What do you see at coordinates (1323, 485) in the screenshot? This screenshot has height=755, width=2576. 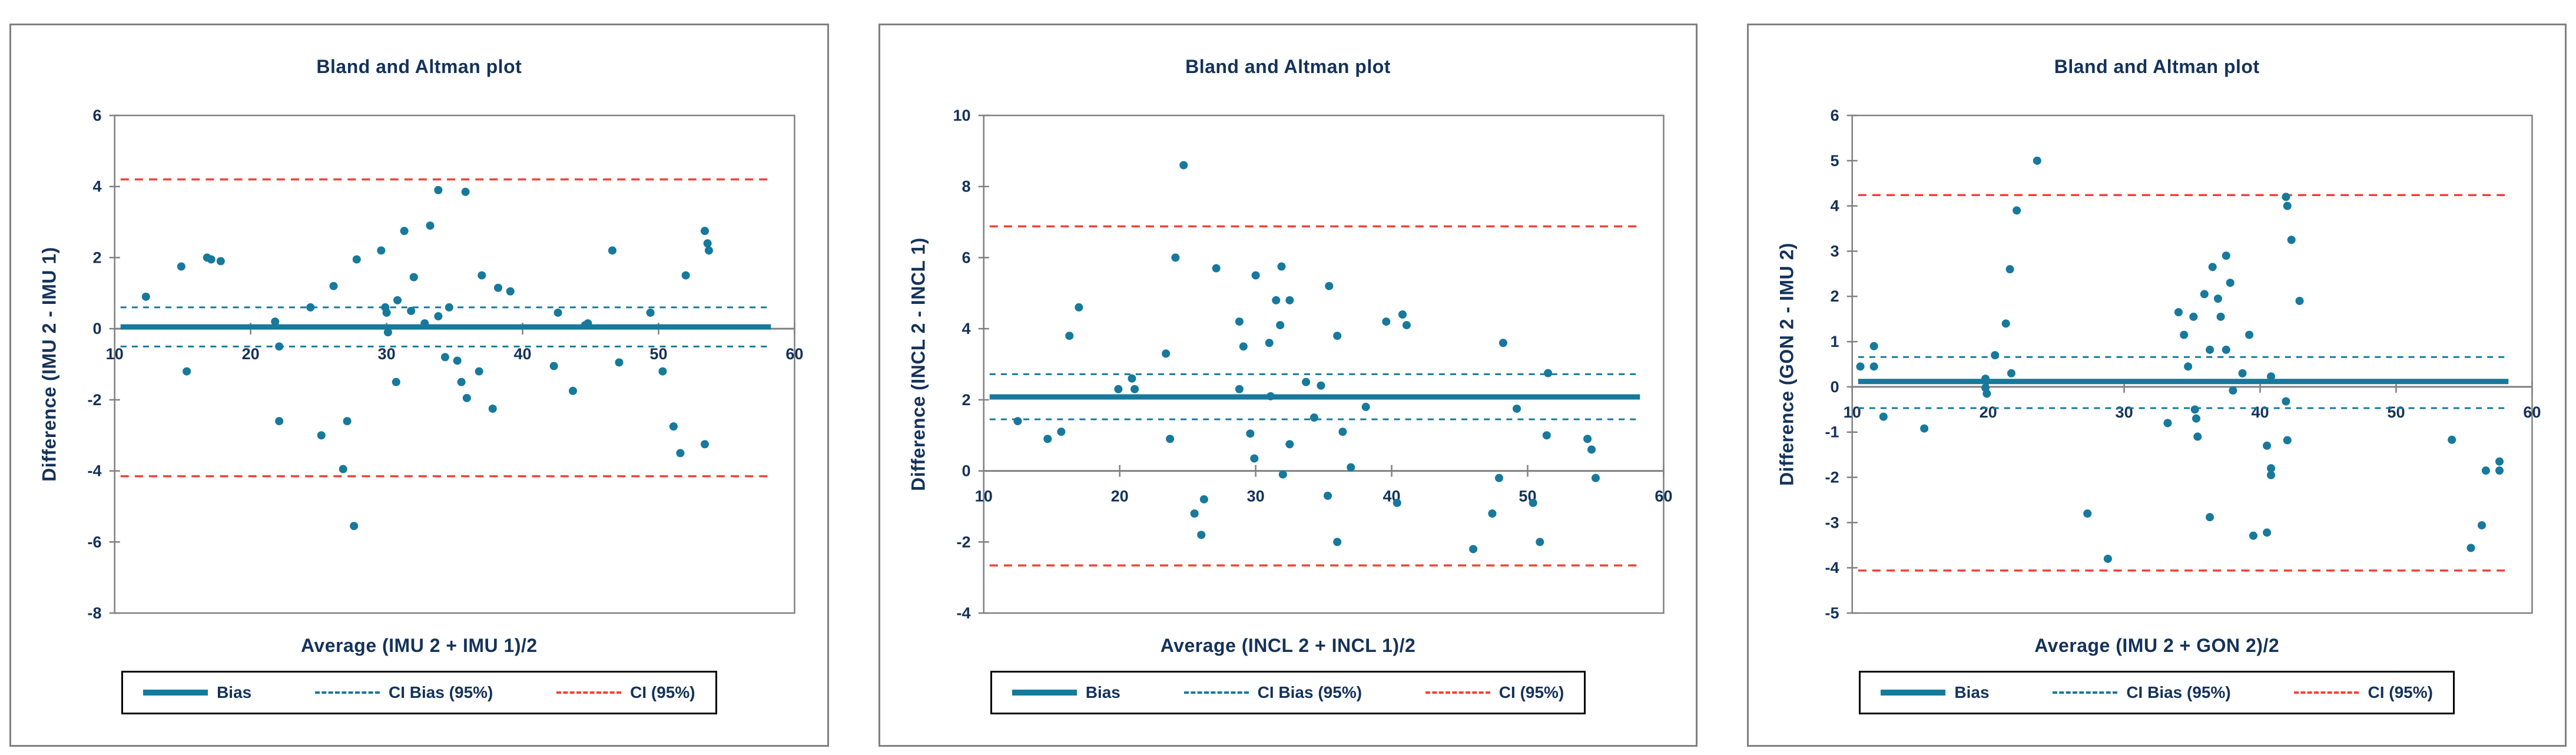 I see `x-axis: 10 20 30 40 50 60` at bounding box center [1323, 485].